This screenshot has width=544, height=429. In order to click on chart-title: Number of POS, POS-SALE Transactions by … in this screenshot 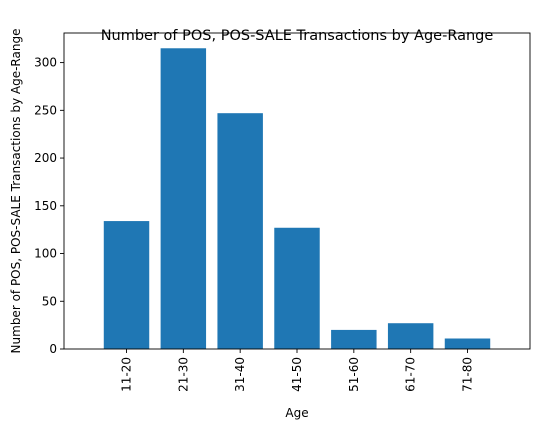, I will do `click(297, 36)`.